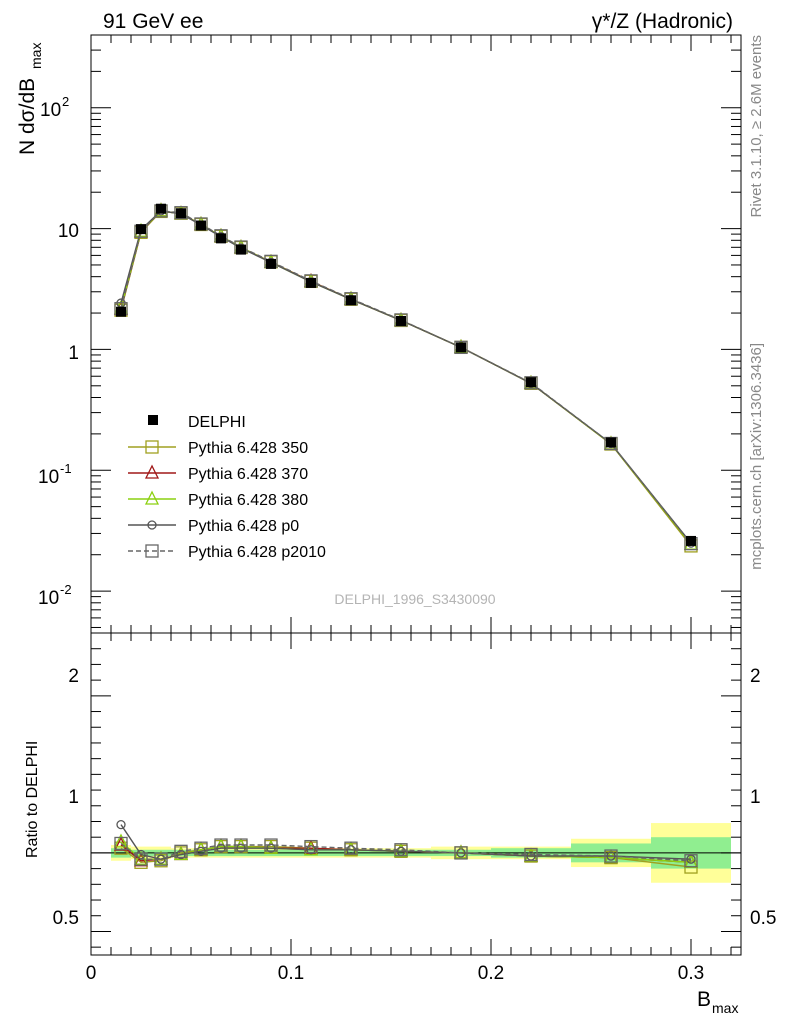 This screenshot has height=1024, width=786. I want to click on x-axis-label: B max, so click(717, 1002).